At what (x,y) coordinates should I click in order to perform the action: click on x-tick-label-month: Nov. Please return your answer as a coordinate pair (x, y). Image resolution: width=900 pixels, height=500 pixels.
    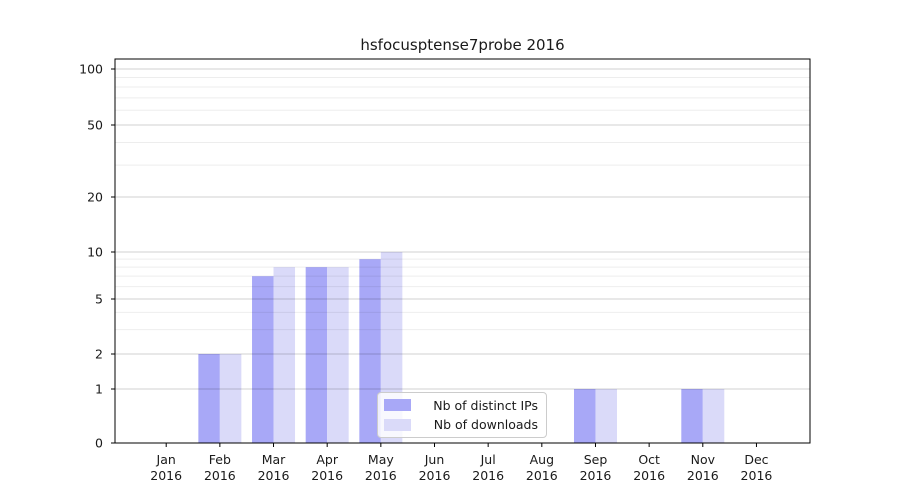
    Looking at the image, I should click on (703, 459).